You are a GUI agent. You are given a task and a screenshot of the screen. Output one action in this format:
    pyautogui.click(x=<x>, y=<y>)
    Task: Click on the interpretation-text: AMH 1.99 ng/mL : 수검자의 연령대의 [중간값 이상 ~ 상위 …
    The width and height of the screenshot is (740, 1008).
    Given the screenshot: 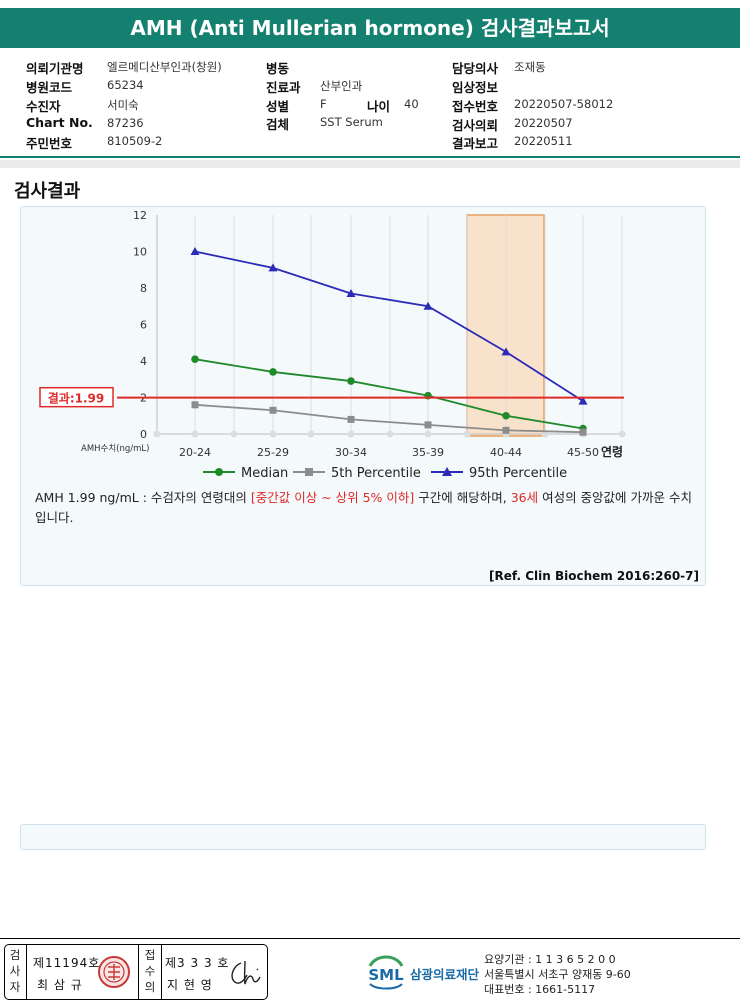 What is the action you would take?
    pyautogui.click(x=369, y=508)
    